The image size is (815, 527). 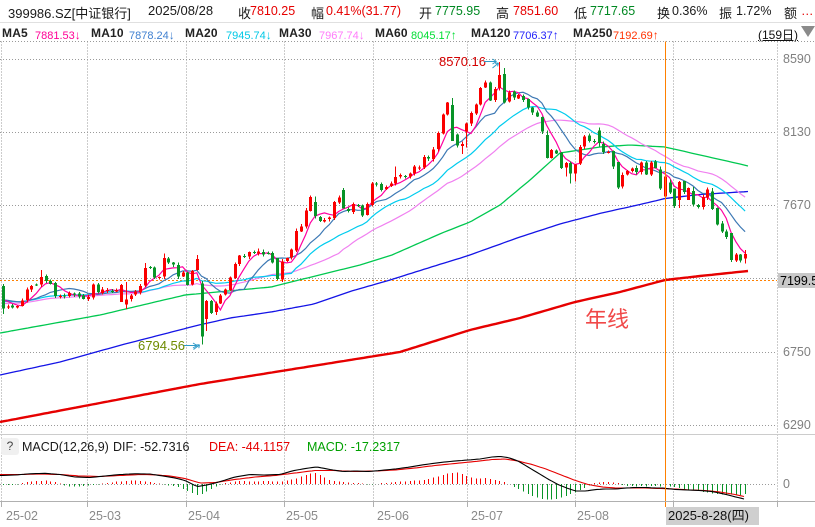 I want to click on svg-text: 6794.56, so click(x=161, y=345).